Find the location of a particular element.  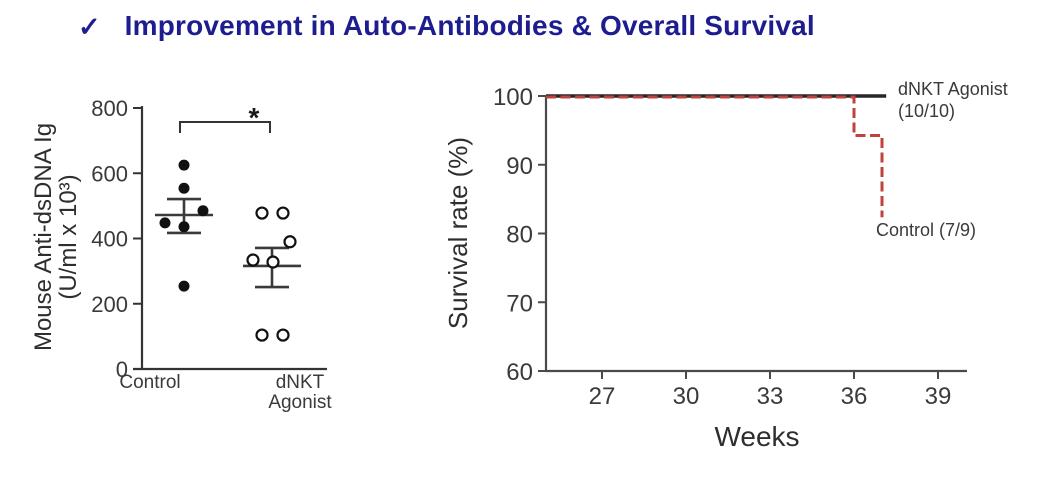

x-tick-label: 30 is located at coordinates (686, 396).